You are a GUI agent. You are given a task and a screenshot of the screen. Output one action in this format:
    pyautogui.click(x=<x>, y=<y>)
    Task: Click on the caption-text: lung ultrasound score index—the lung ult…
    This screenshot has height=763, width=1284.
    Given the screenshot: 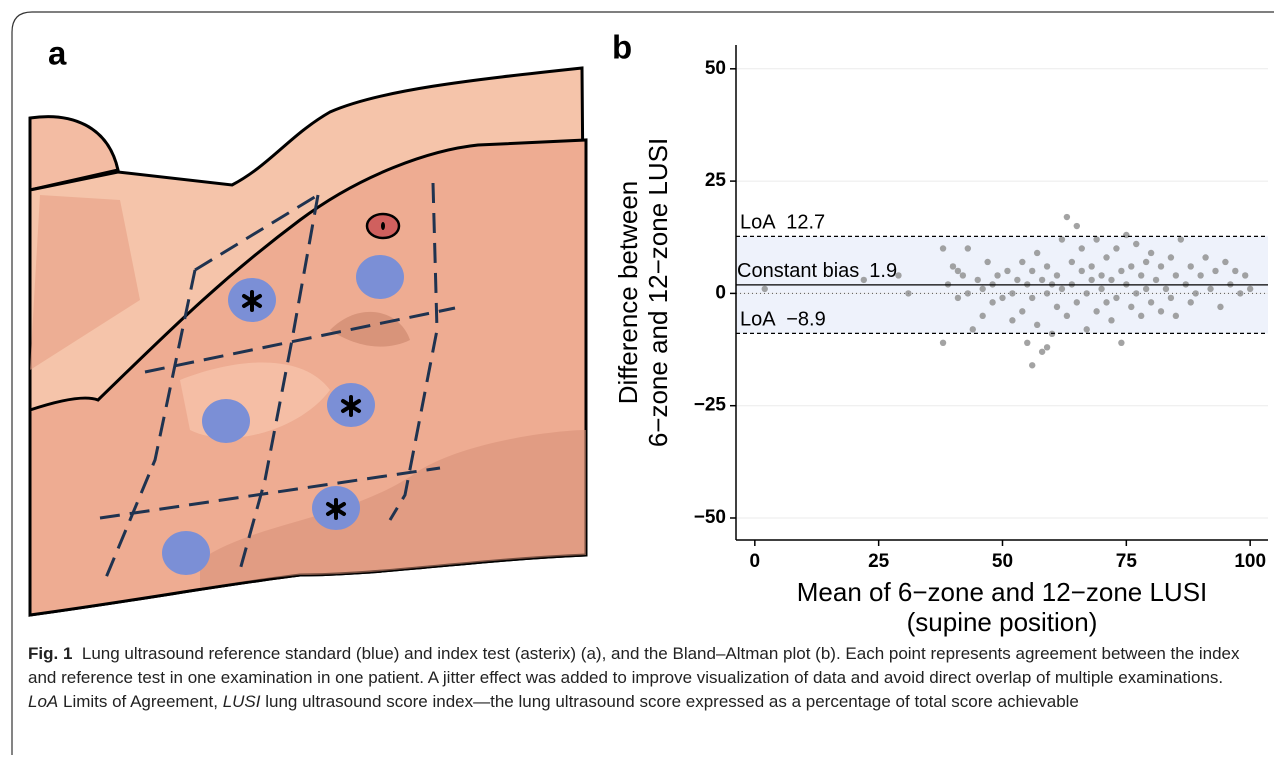 What is the action you would take?
    pyautogui.click(x=672, y=701)
    